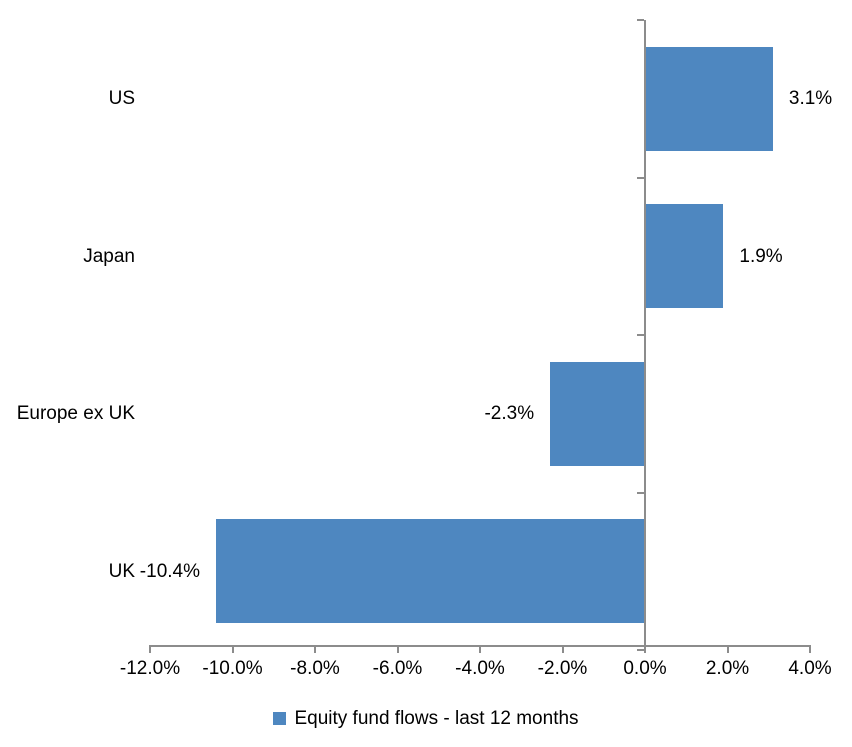  Describe the element at coordinates (810, 668) in the screenshot. I see `x-tick-label: 4.0%` at that location.